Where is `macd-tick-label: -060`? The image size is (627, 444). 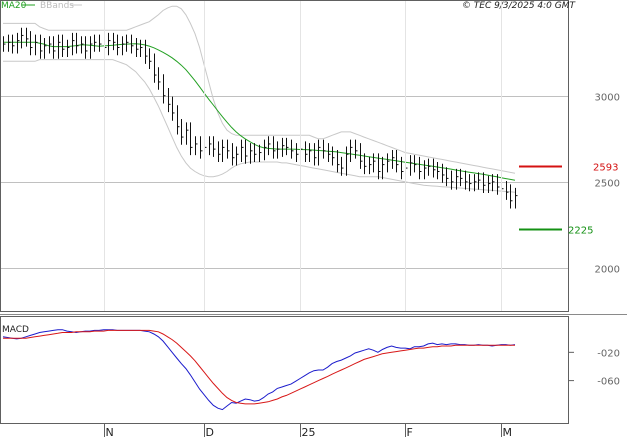
macd-tick-label: -060 is located at coordinates (608, 382).